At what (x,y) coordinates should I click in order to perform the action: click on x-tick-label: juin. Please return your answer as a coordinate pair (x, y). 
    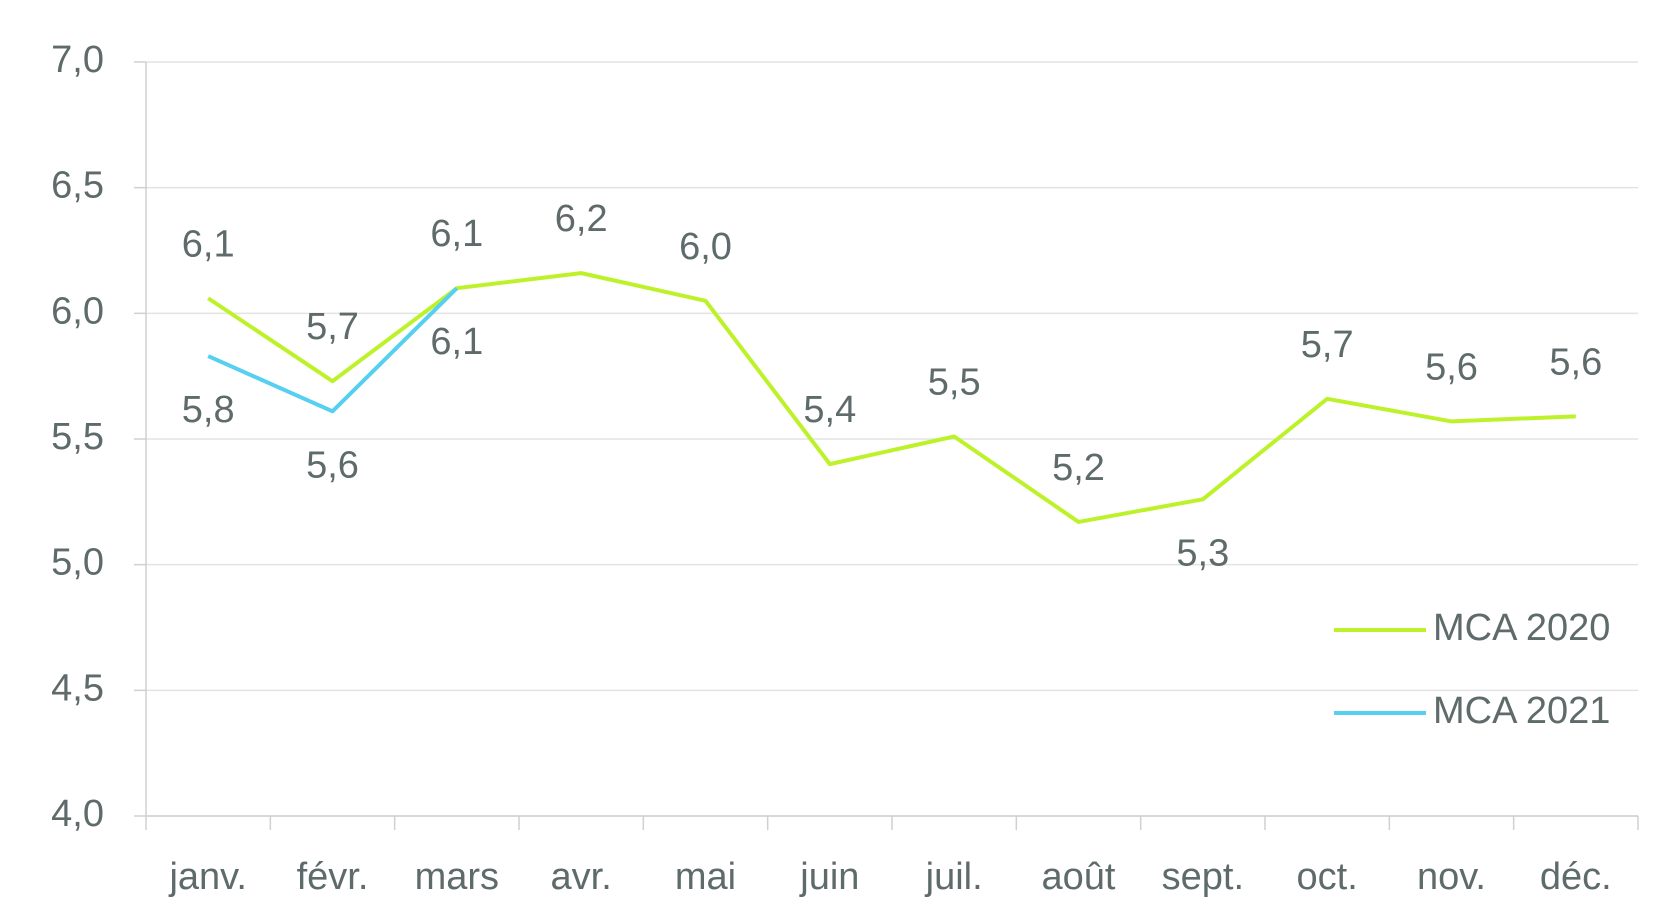
    Looking at the image, I should click on (829, 877).